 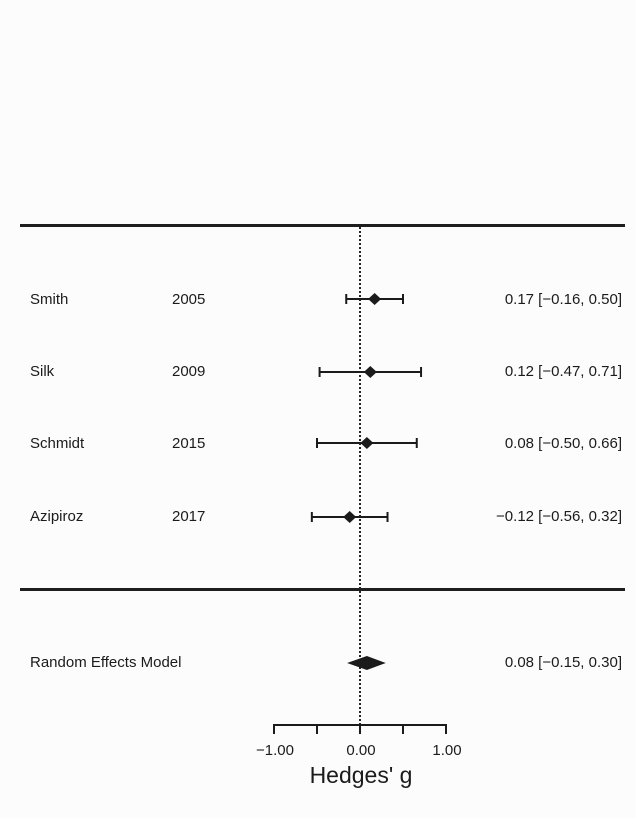 I want to click on study-estimate-ci: 0.12 [−0.47, 0.71], so click(x=563, y=371).